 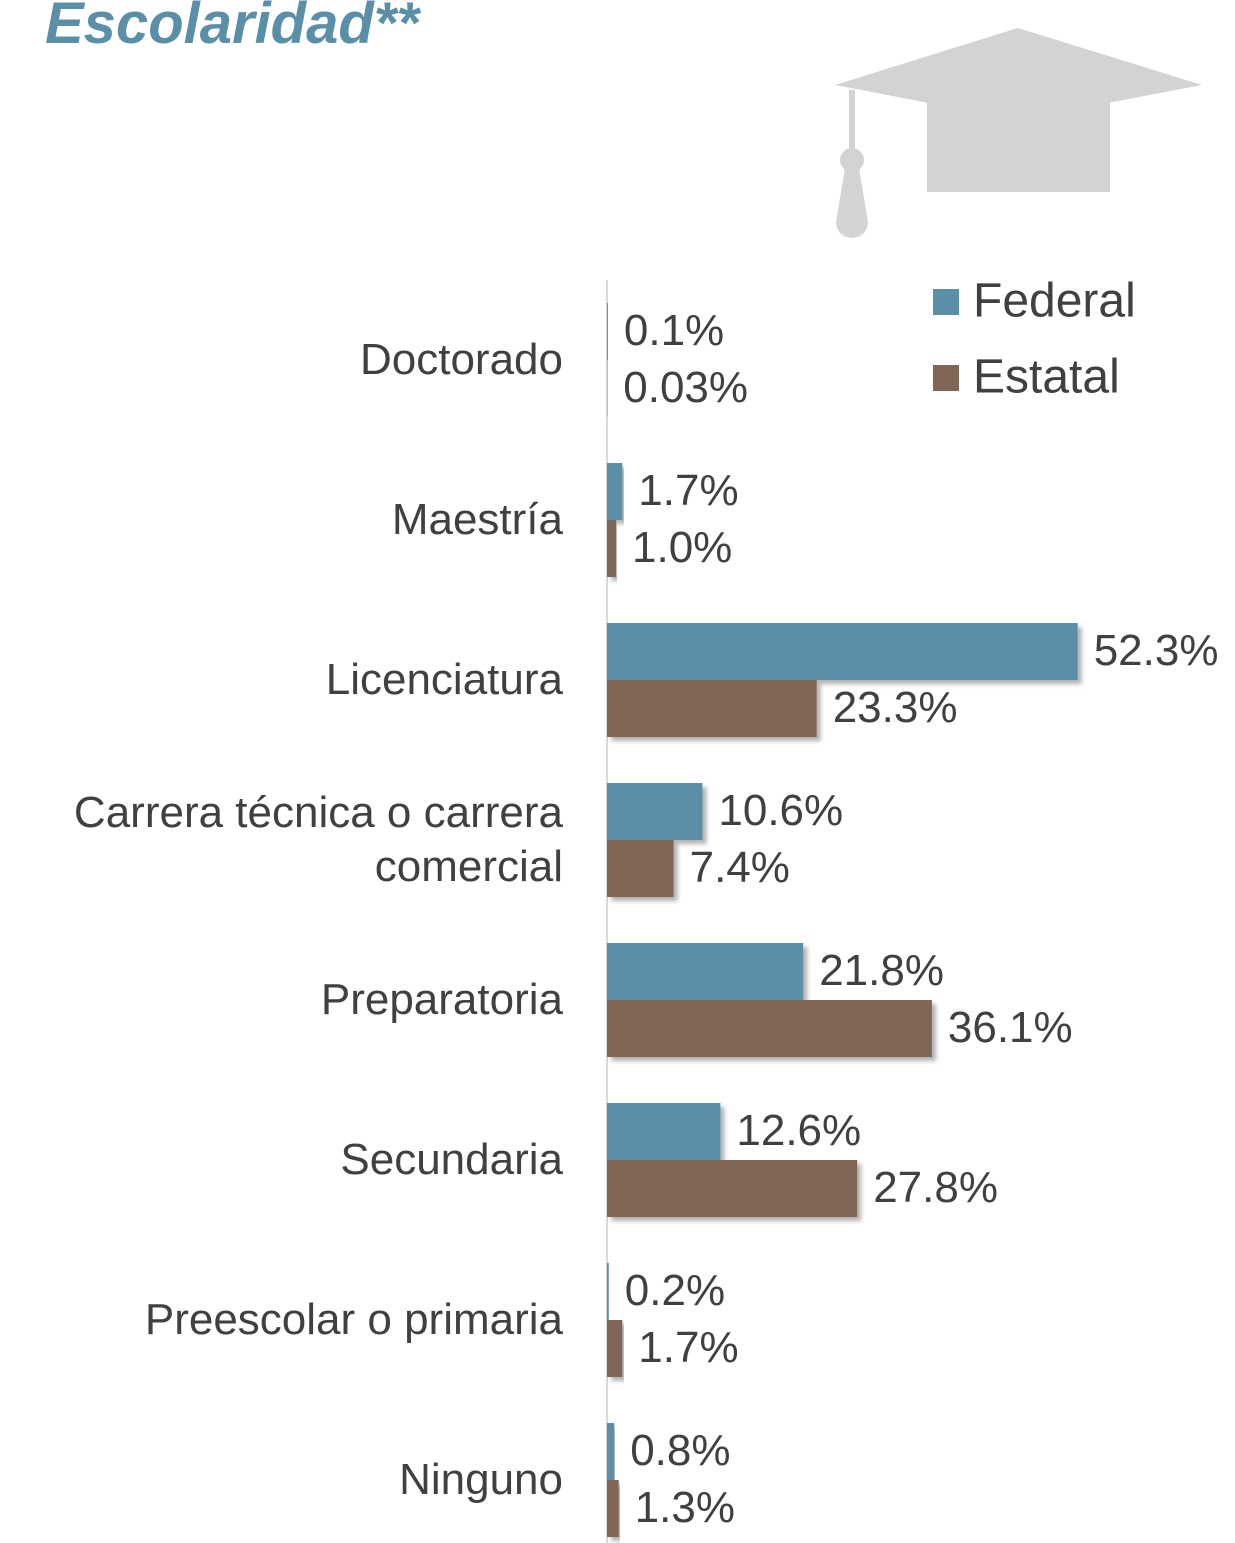 What do you see at coordinates (674, 330) in the screenshot?
I see `value-label: 0.1%` at bounding box center [674, 330].